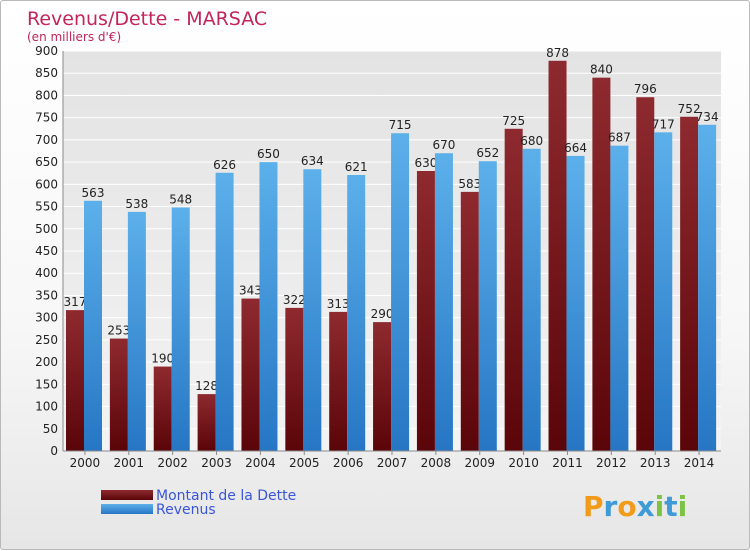 Image resolution: width=750 pixels, height=551 pixels. What do you see at coordinates (626, 506) in the screenshot?
I see `logo-letter: o` at bounding box center [626, 506].